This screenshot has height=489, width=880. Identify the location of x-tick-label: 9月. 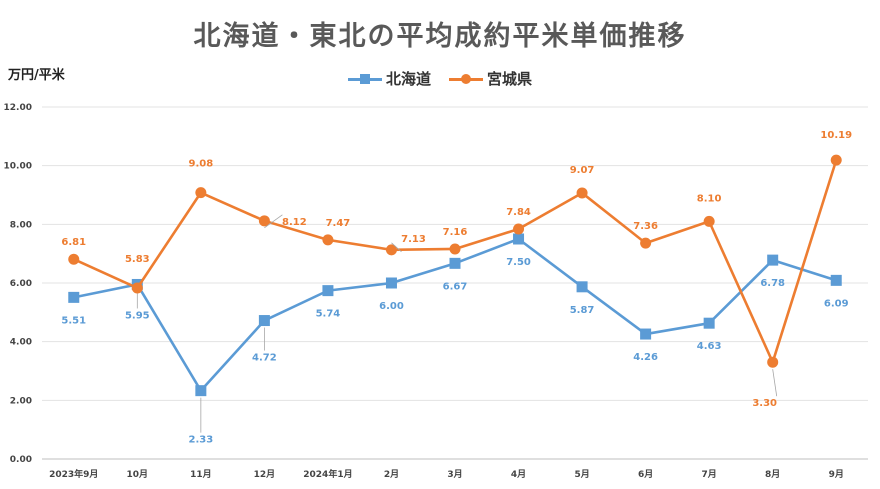
(836, 474).